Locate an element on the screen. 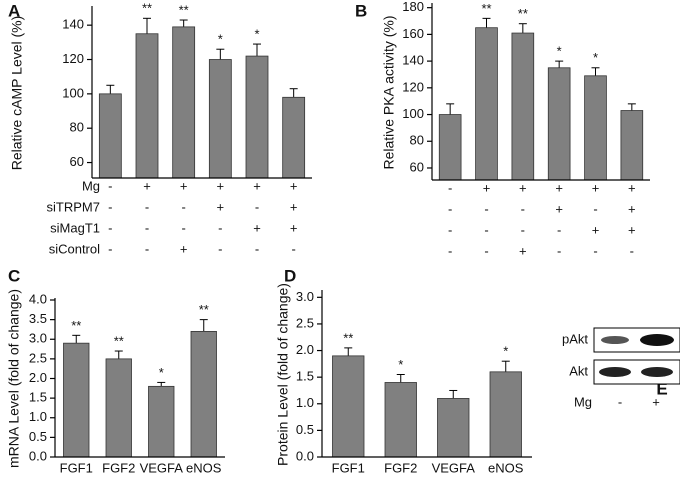 The width and height of the screenshot is (680, 492). x-tick-label: eNOS is located at coordinates (204, 467).